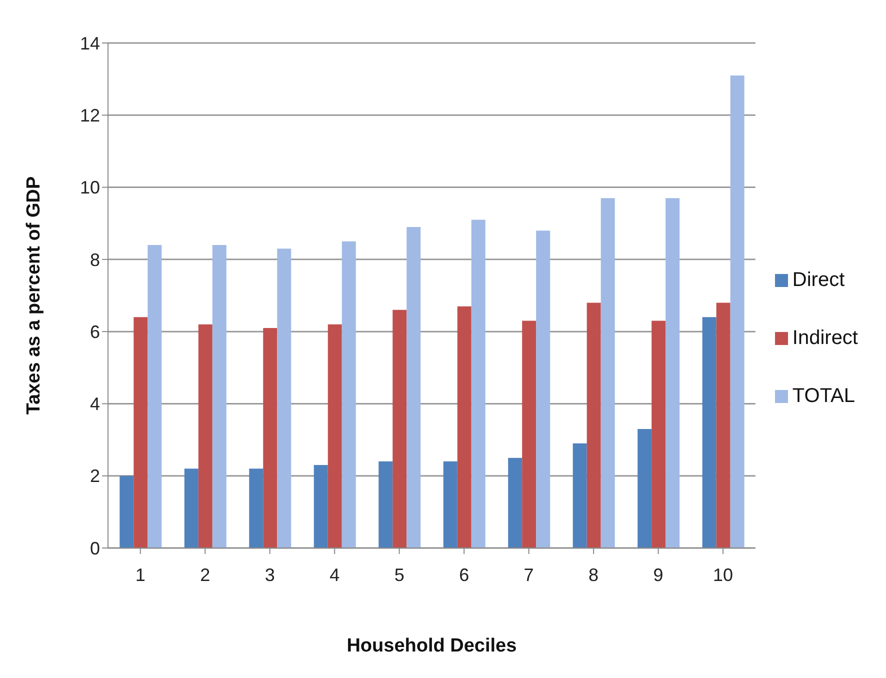  What do you see at coordinates (825, 338) in the screenshot?
I see `legend-label: Indirect` at bounding box center [825, 338].